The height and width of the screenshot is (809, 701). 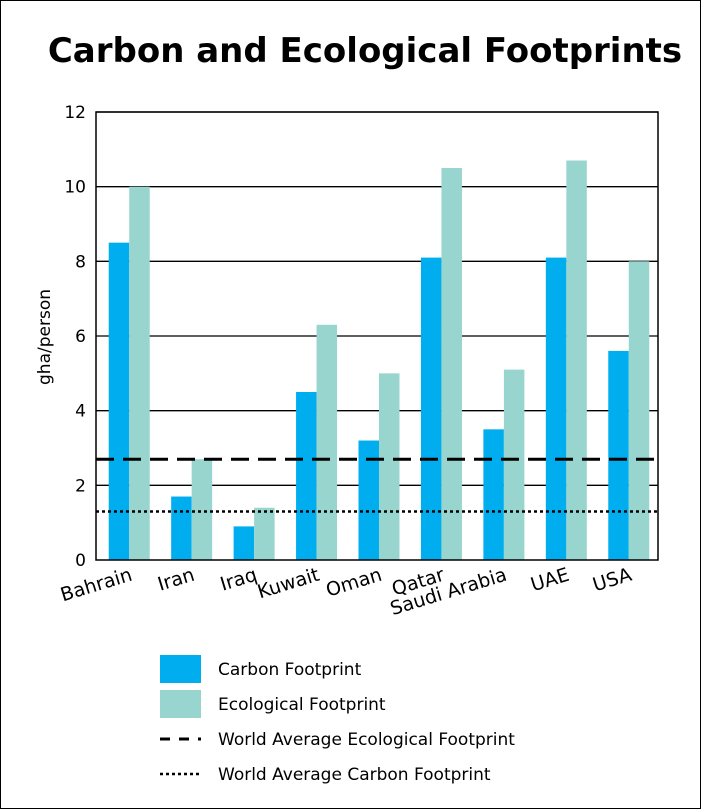 I want to click on x-tick-label: USA, so click(x=612, y=580).